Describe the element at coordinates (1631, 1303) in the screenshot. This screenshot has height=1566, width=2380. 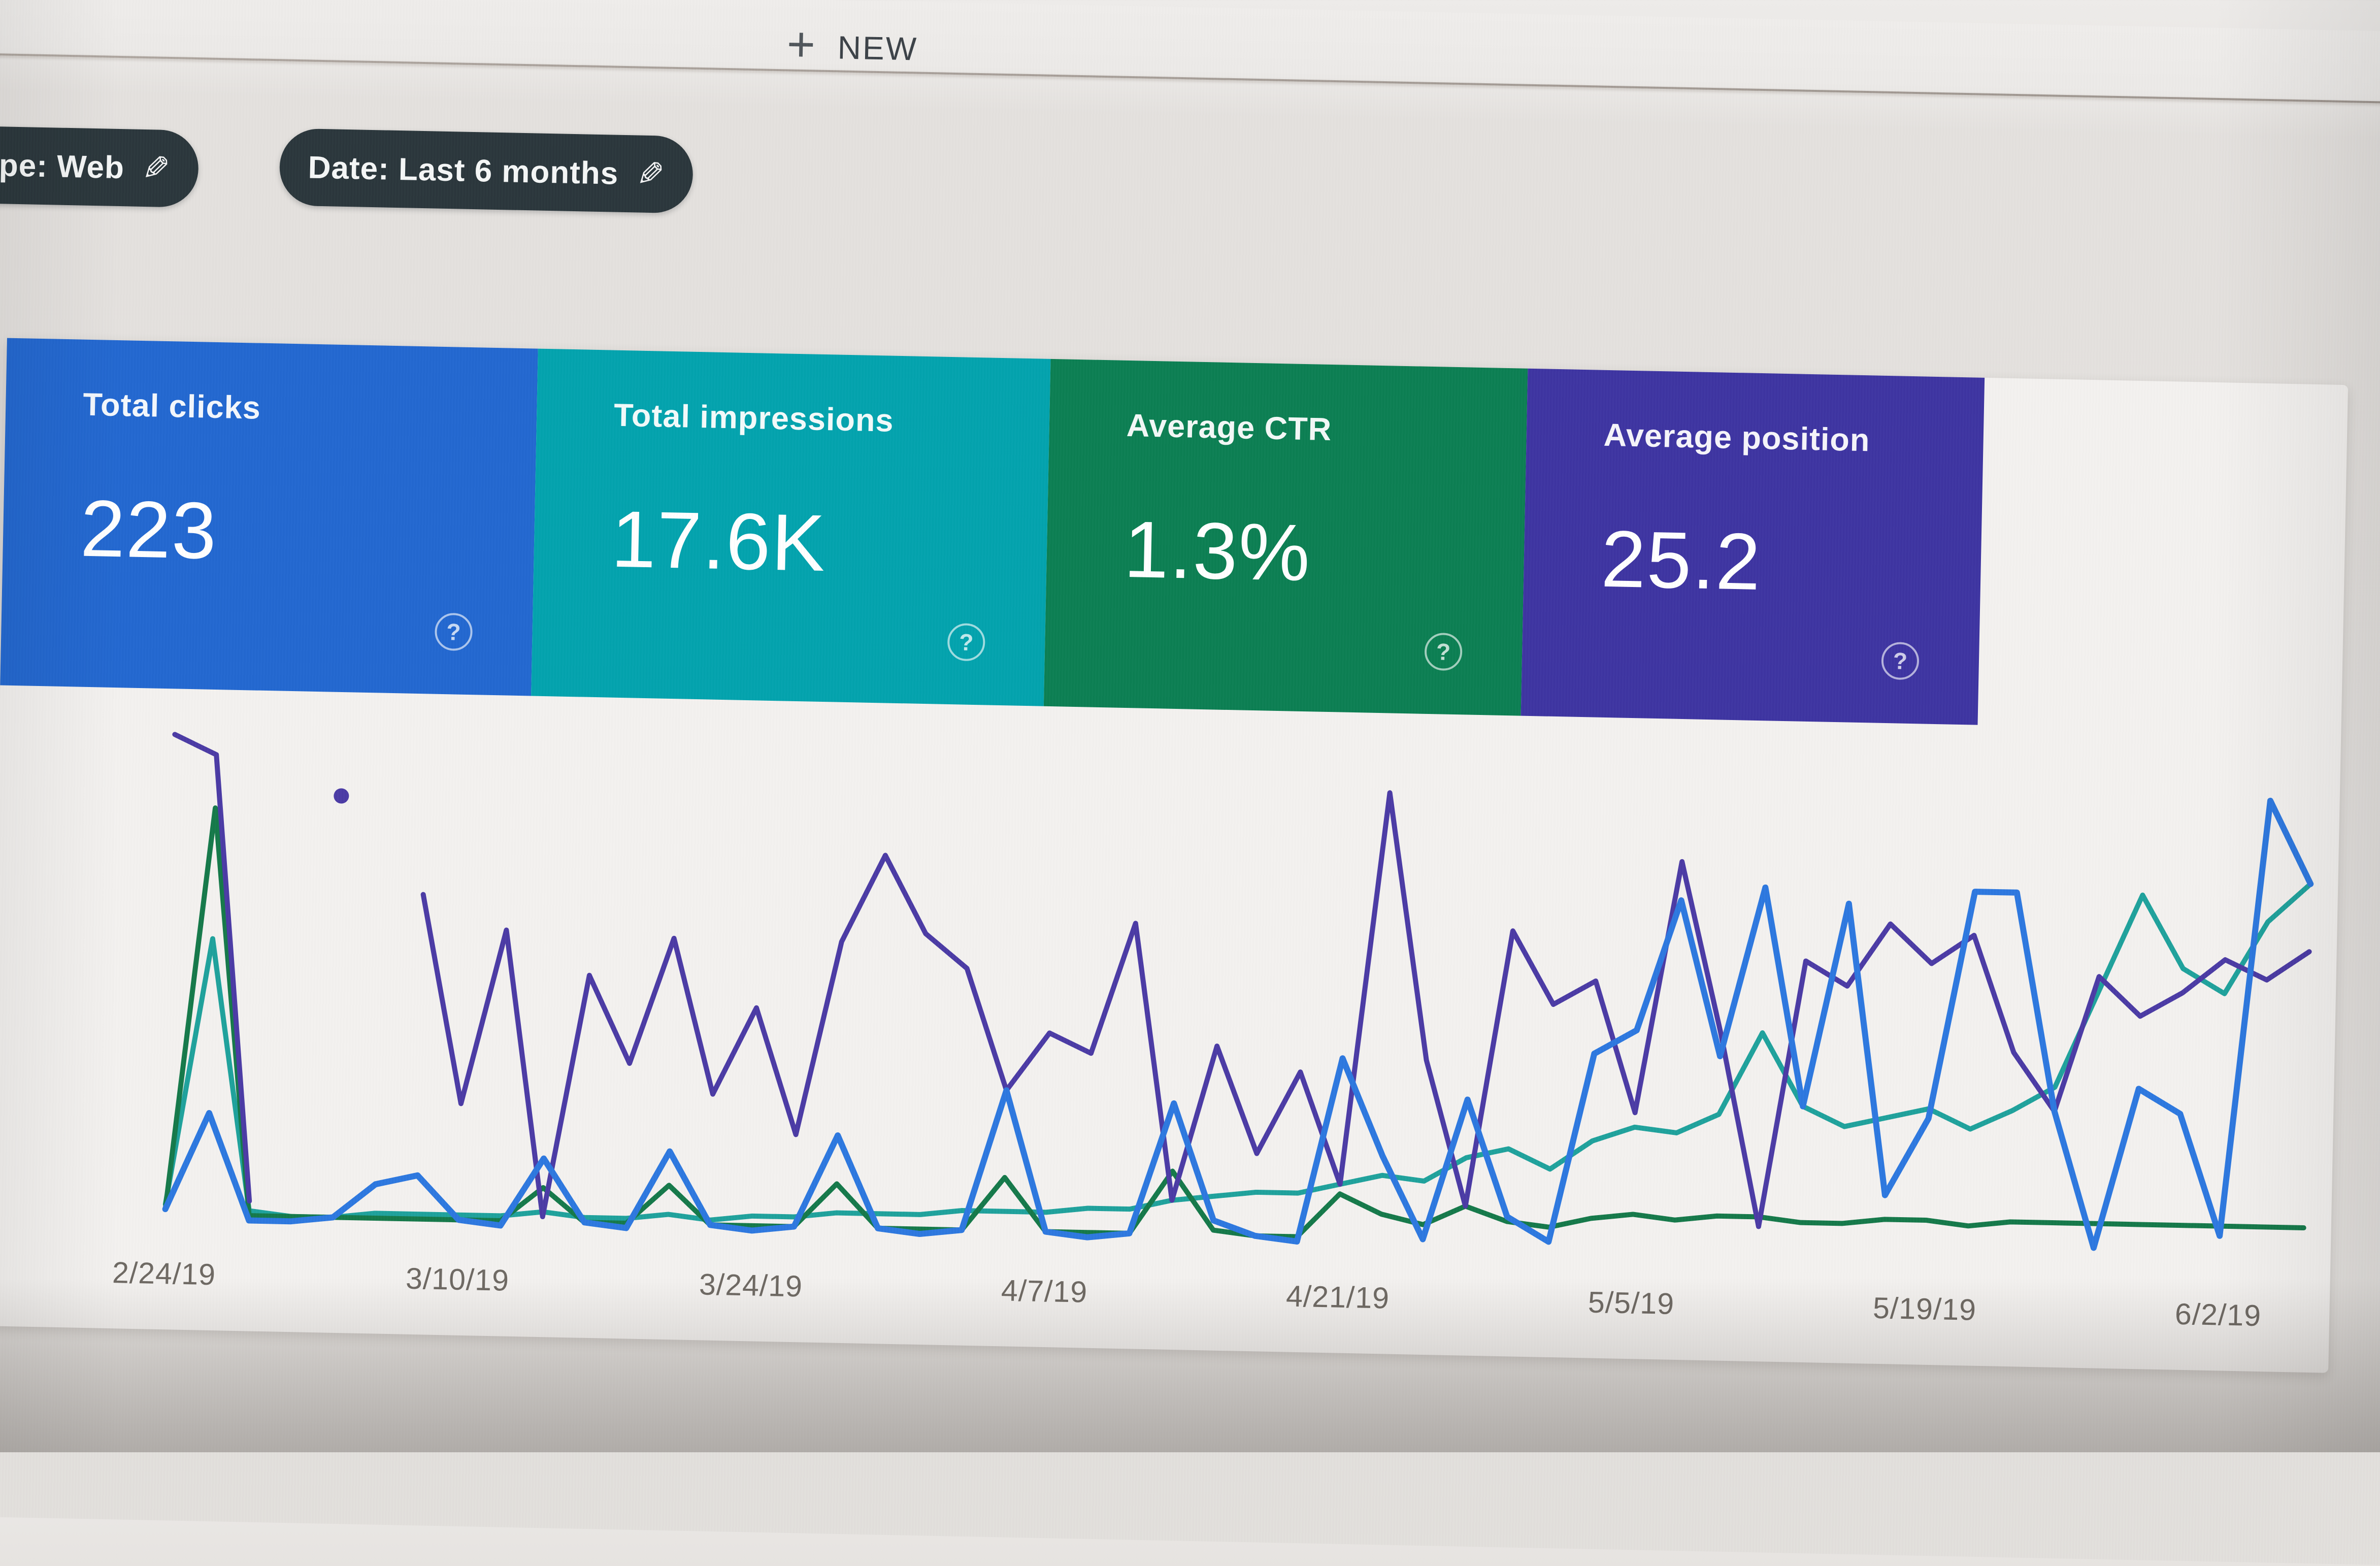
I see `x-axis-tick-label: 5/5/19` at that location.